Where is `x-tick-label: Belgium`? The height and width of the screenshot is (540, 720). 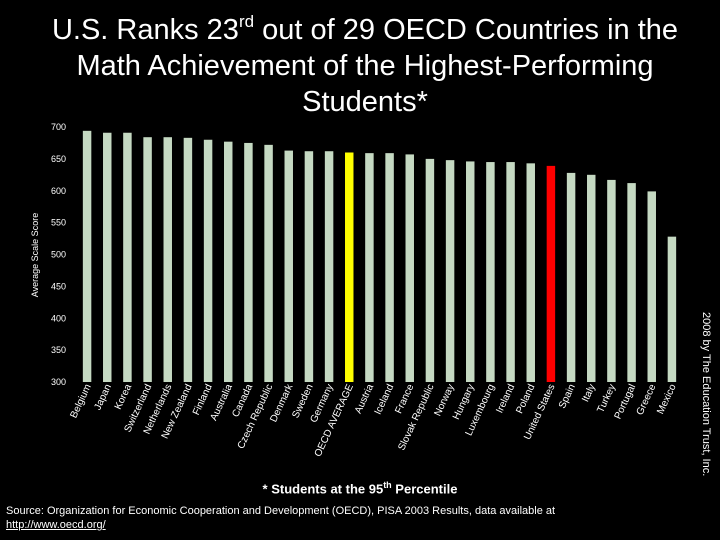
x-tick-label: Belgium is located at coordinates (81, 401).